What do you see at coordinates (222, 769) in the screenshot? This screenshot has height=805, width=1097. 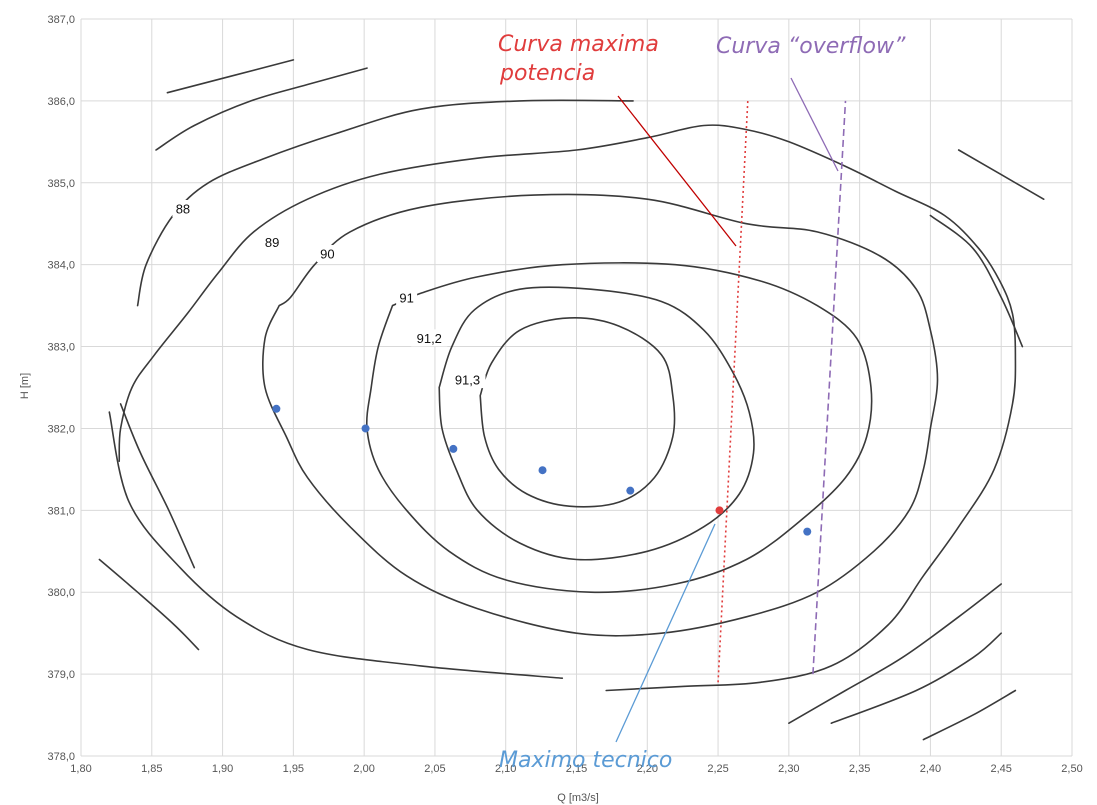 I see `x-tick-label: 1,90` at bounding box center [222, 769].